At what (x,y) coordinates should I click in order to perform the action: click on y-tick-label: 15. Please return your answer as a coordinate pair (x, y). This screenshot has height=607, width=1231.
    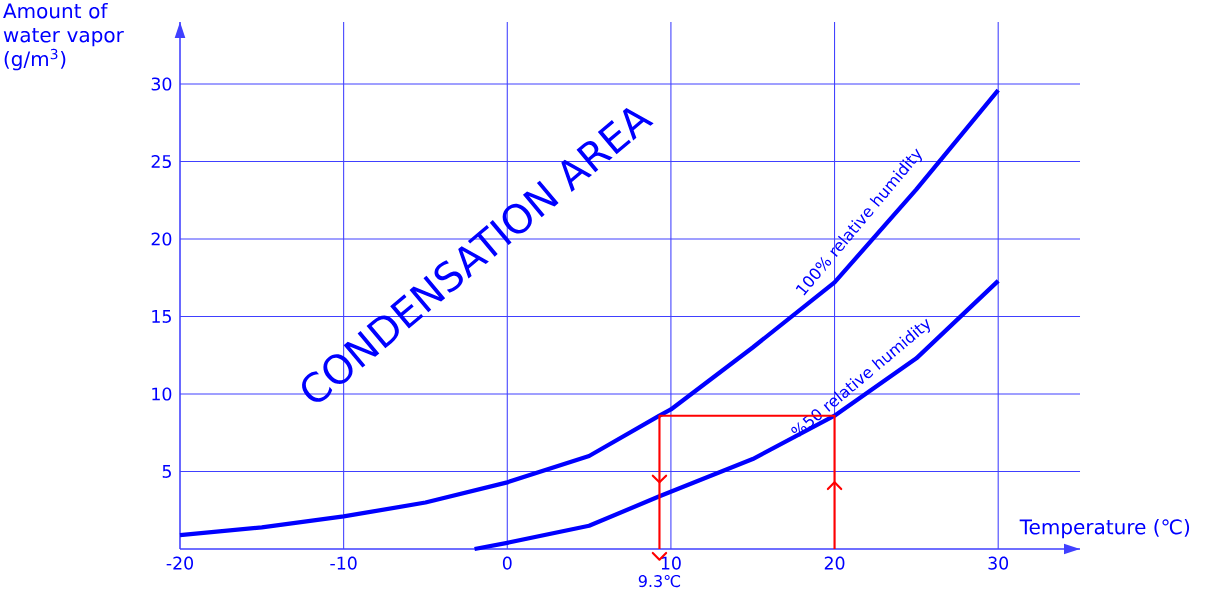
    Looking at the image, I should click on (161, 316).